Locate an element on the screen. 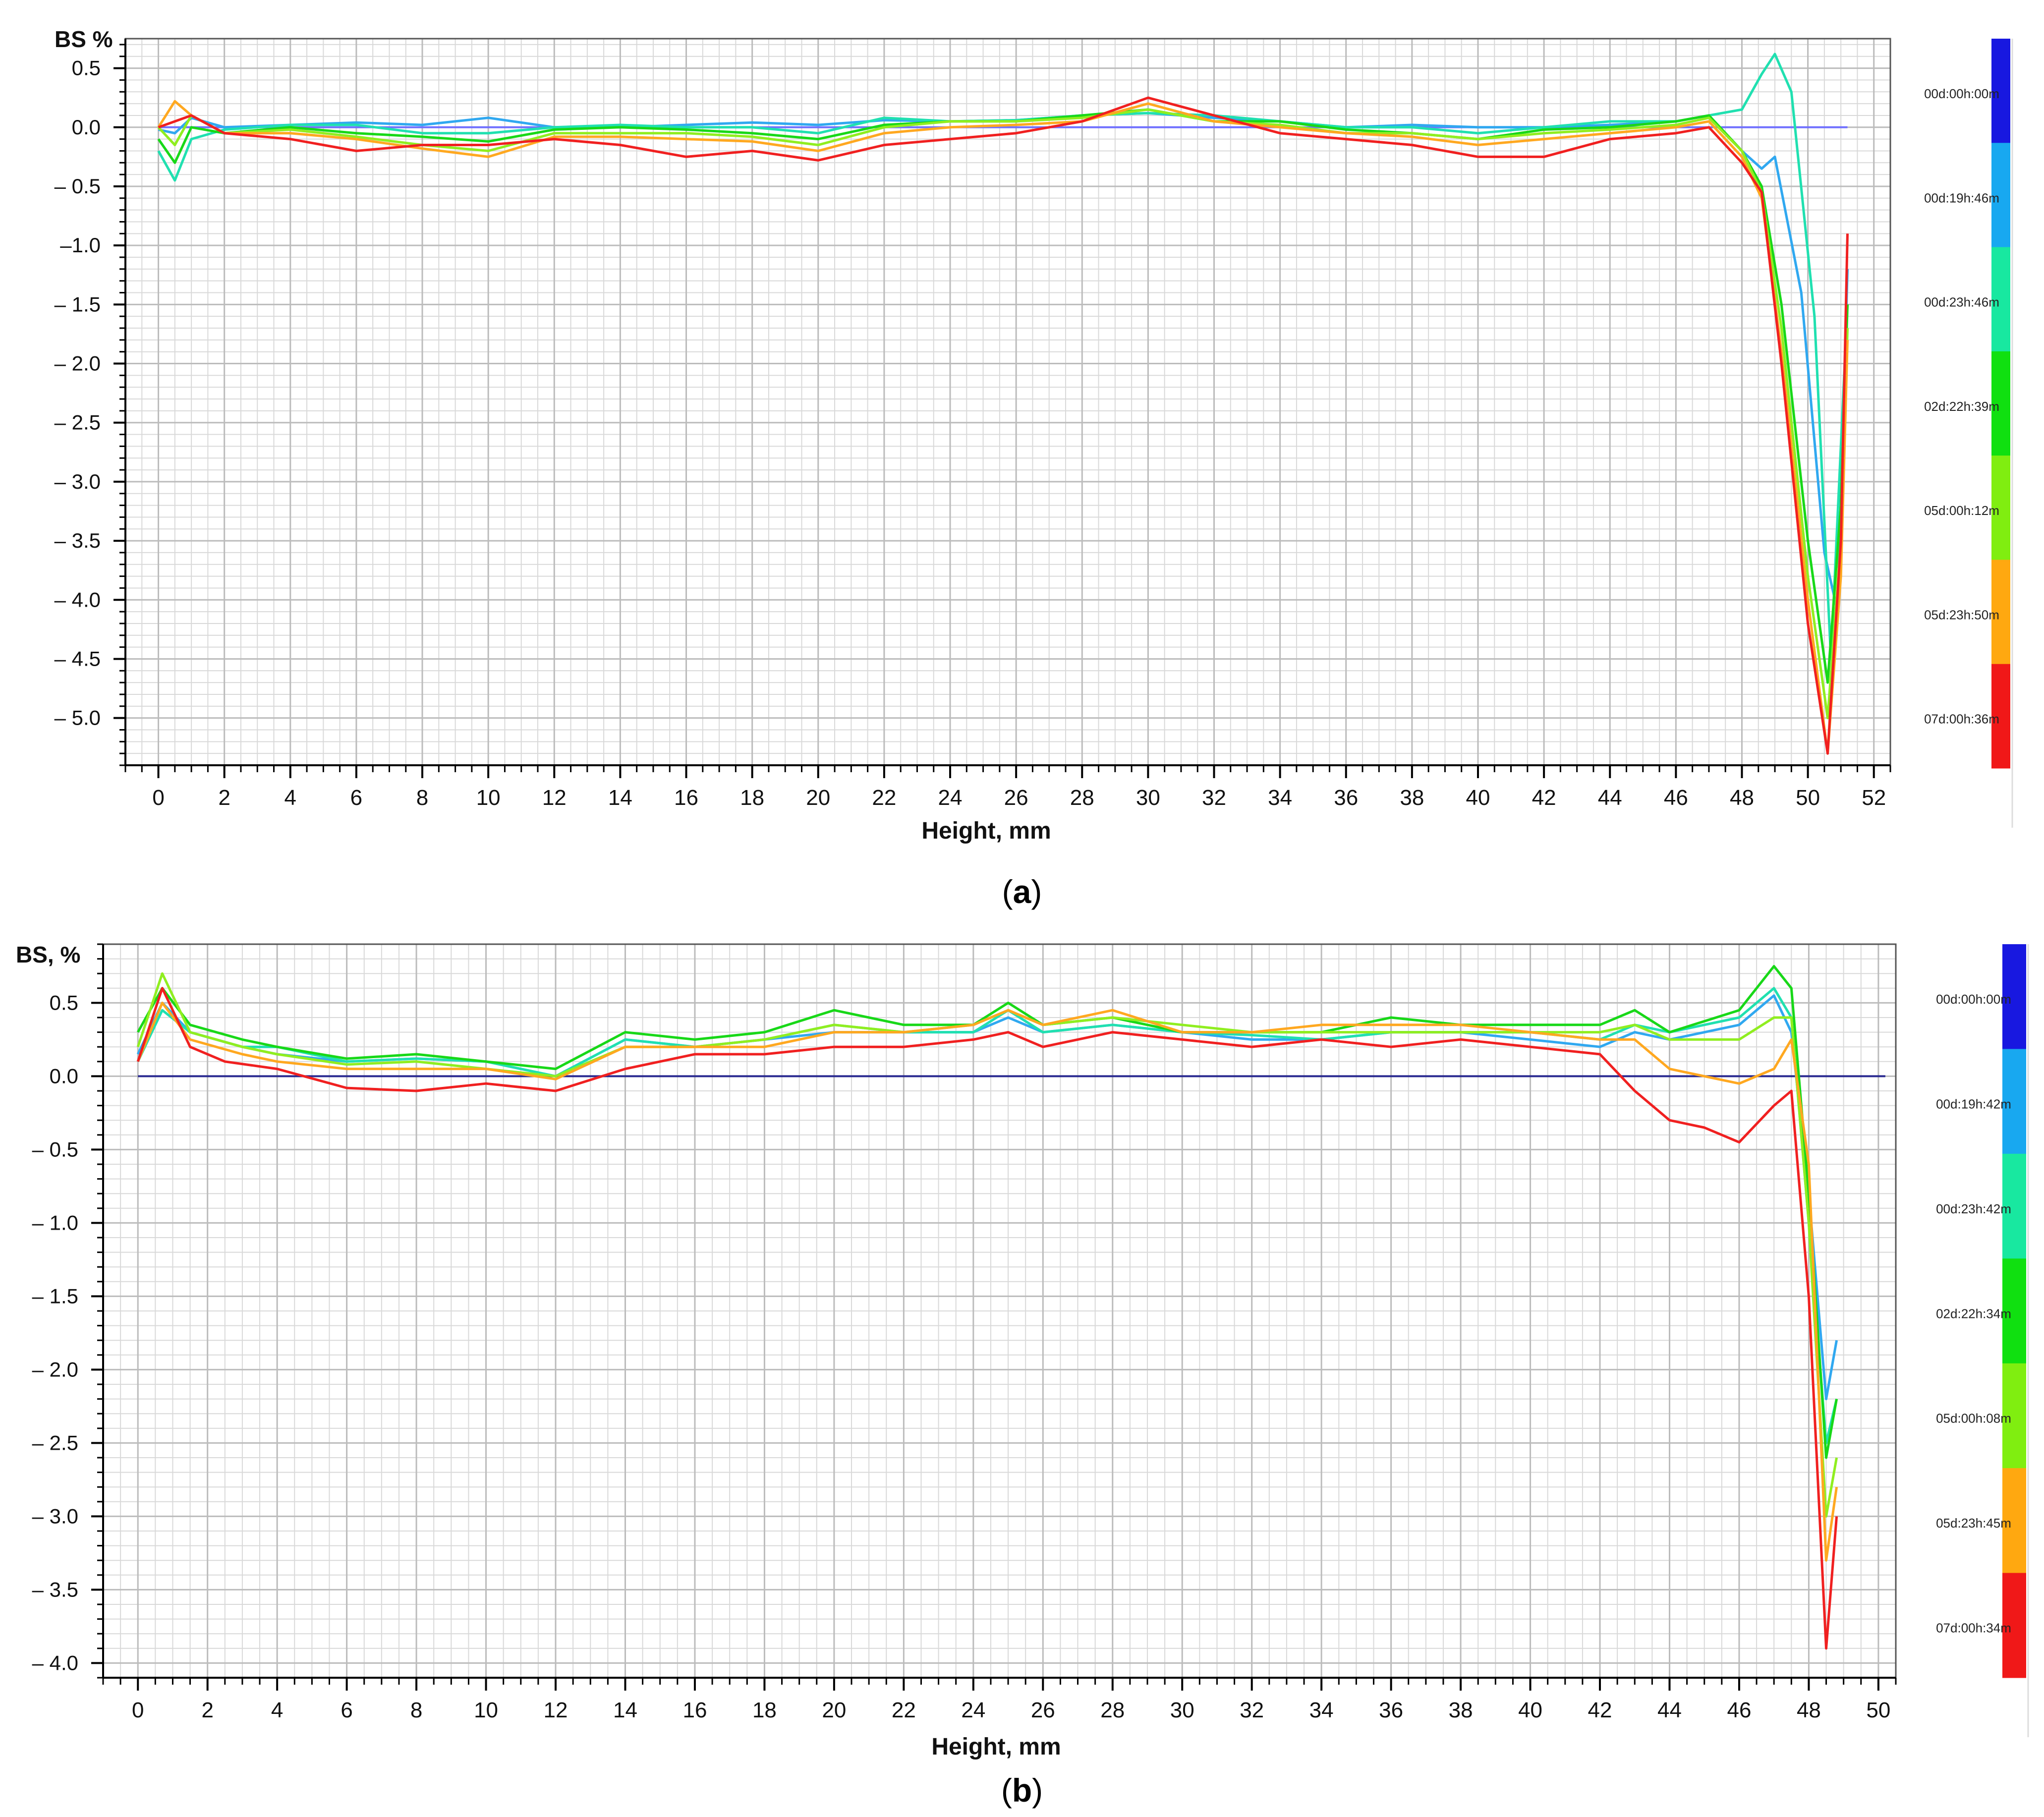 Image resolution: width=2044 pixels, height=1817 pixels. y-tick-label: – 5.0 is located at coordinates (78, 718).